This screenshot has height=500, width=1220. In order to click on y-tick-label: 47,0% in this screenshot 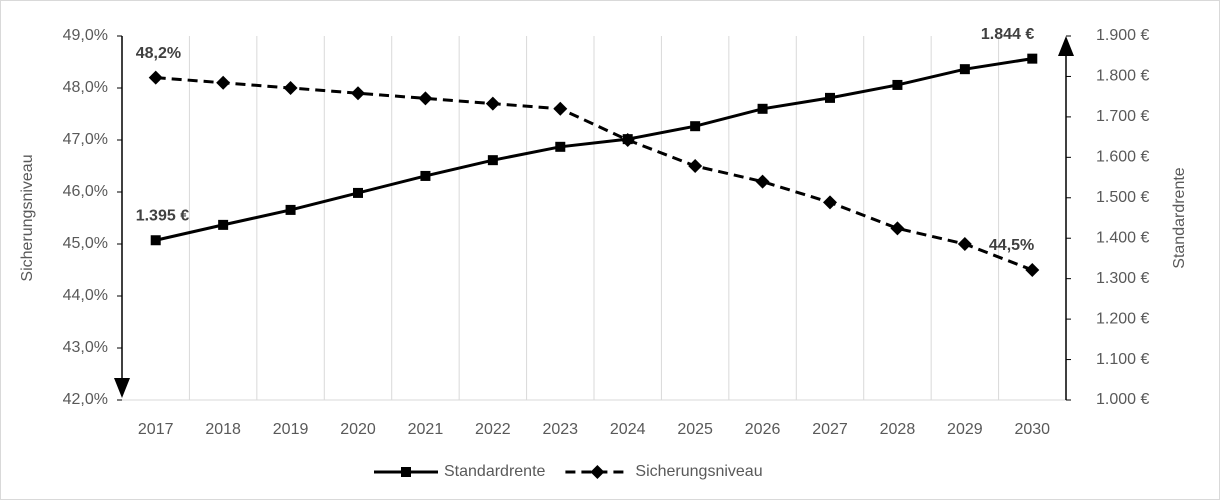, I will do `click(85, 139)`.